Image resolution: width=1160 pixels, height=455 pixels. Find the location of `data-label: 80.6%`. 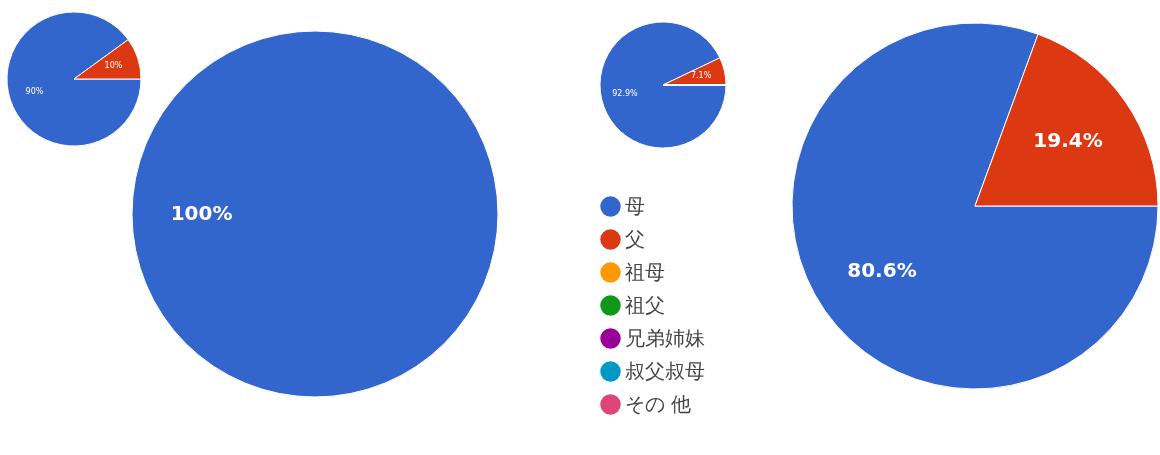

data-label: 80.6% is located at coordinates (882, 269).